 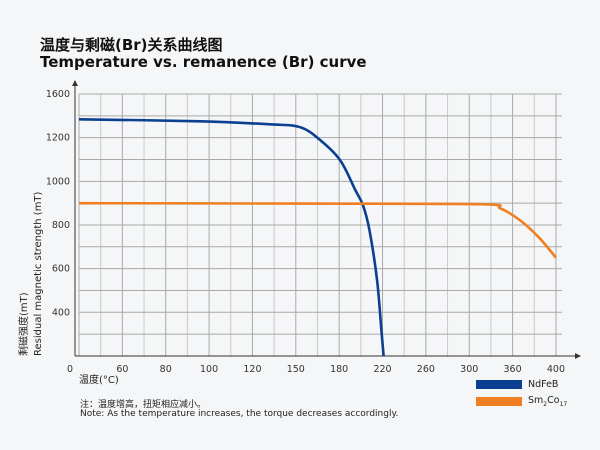 What do you see at coordinates (209, 369) in the screenshot?
I see `x-tick-label: 100` at bounding box center [209, 369].